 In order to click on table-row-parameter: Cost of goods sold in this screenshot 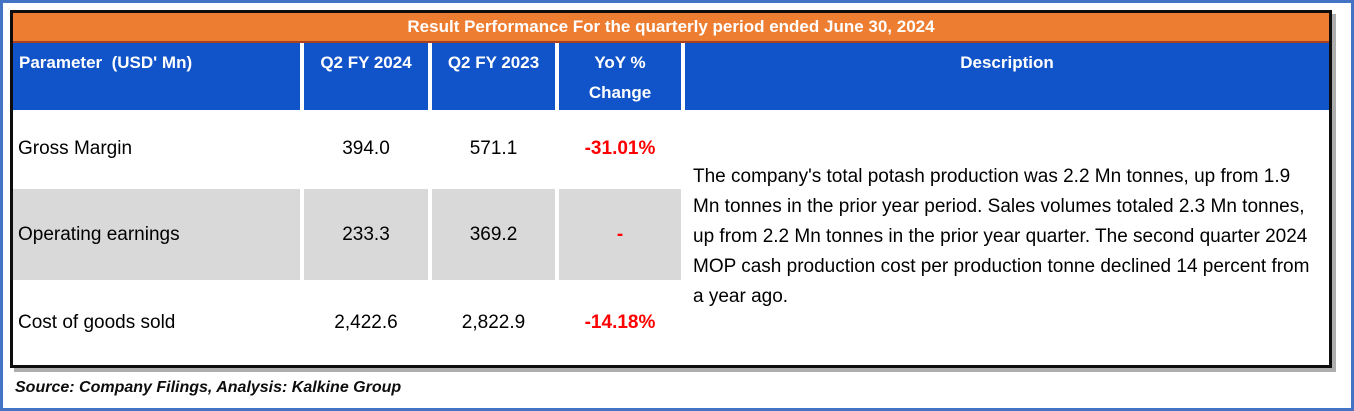, I will do `click(97, 322)`.